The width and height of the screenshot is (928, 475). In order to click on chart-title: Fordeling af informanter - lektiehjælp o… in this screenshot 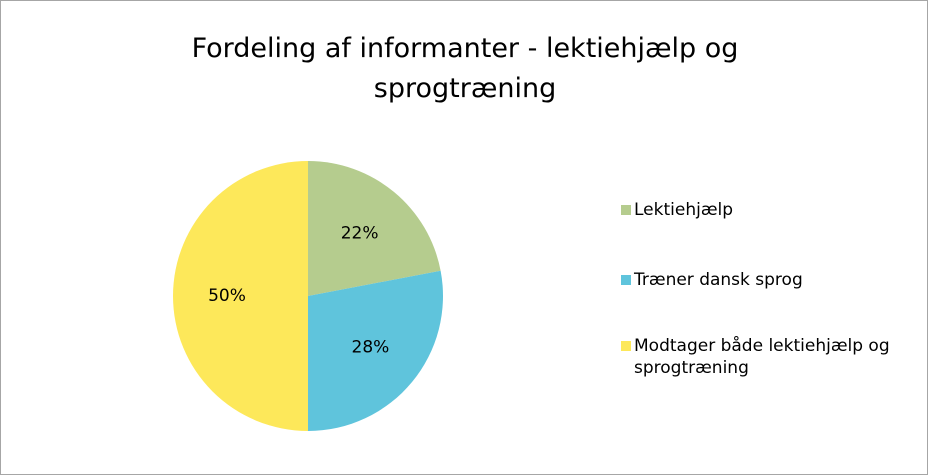, I will do `click(465, 68)`.